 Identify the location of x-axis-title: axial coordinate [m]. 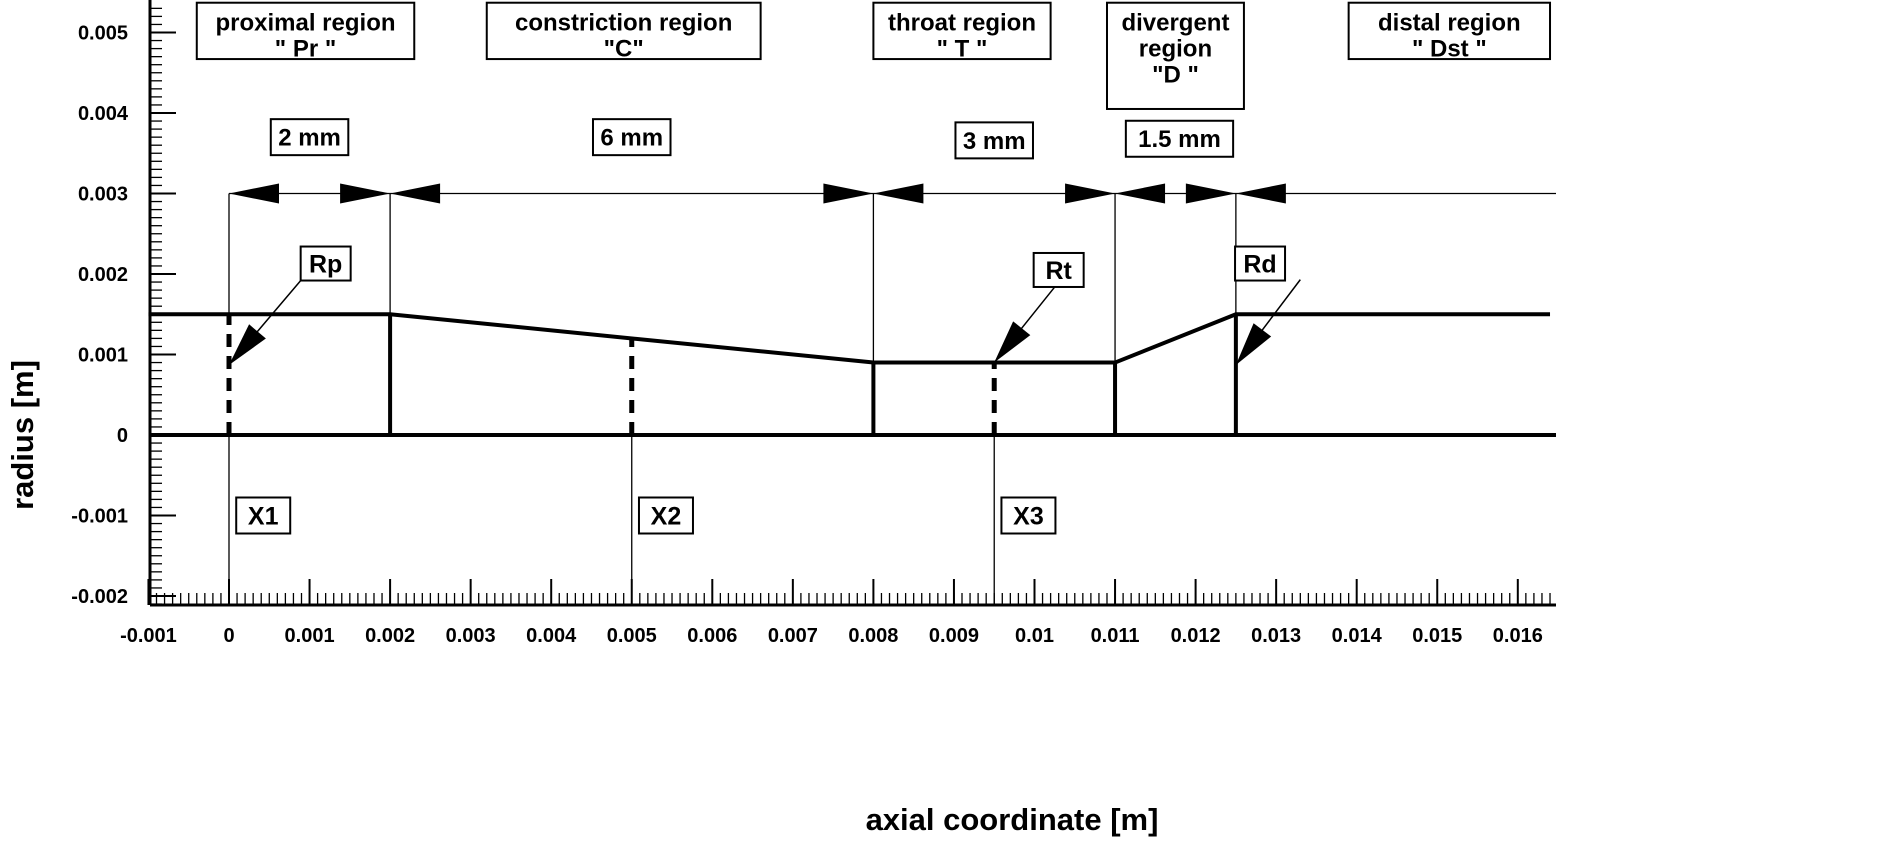
(1012, 819).